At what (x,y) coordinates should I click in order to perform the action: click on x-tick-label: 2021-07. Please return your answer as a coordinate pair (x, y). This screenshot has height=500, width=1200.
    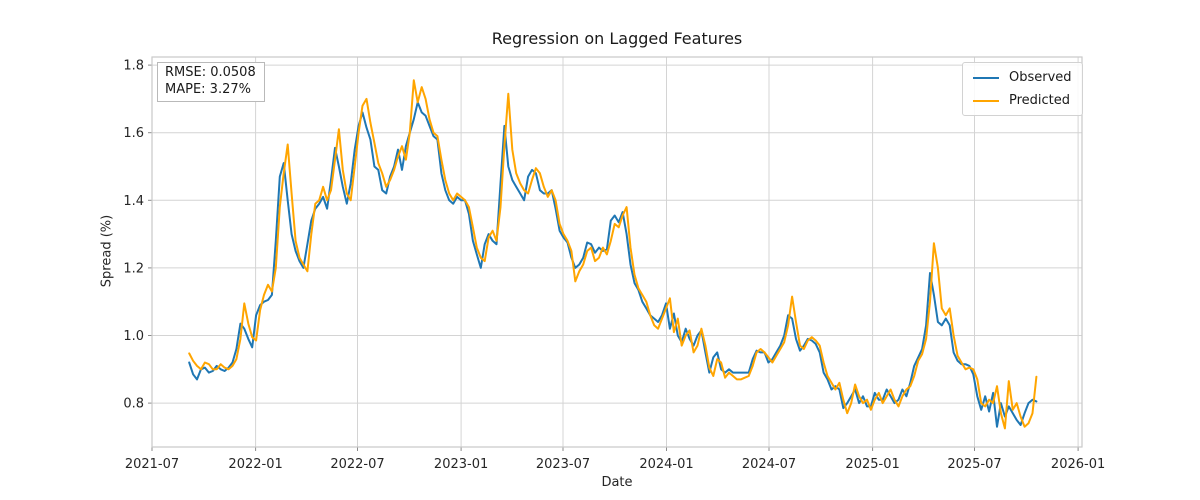
    Looking at the image, I should click on (152, 464).